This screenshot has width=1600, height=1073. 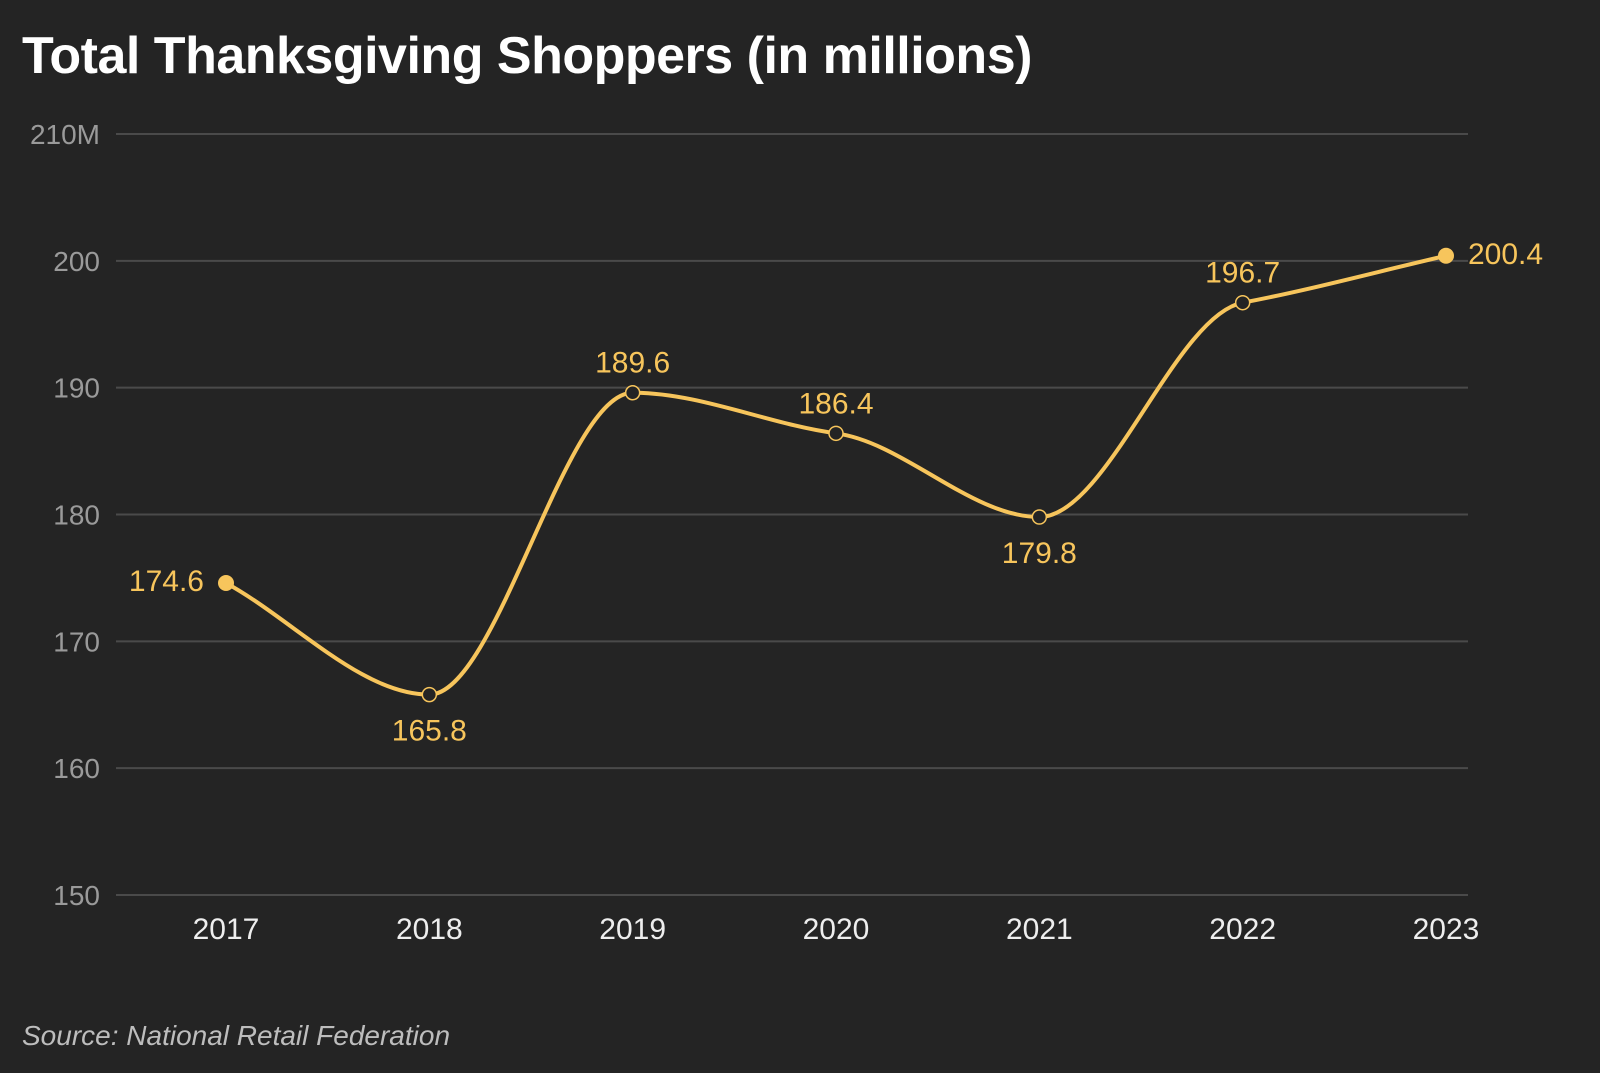 What do you see at coordinates (1446, 929) in the screenshot?
I see `x-tick-label: 2023` at bounding box center [1446, 929].